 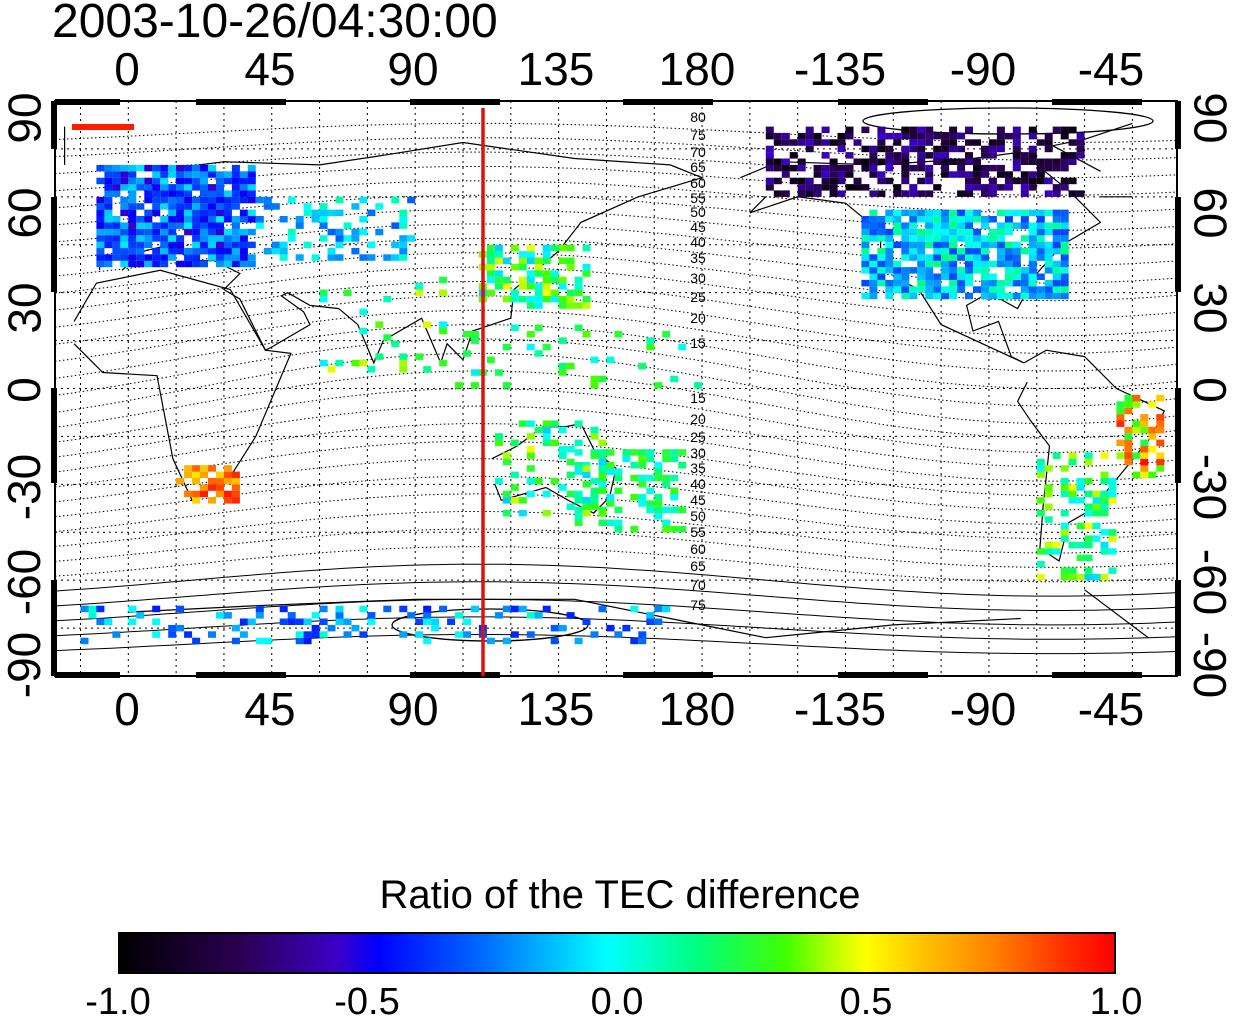 What do you see at coordinates (367, 1002) in the screenshot?
I see `colorbar-tick-label: -0.5` at bounding box center [367, 1002].